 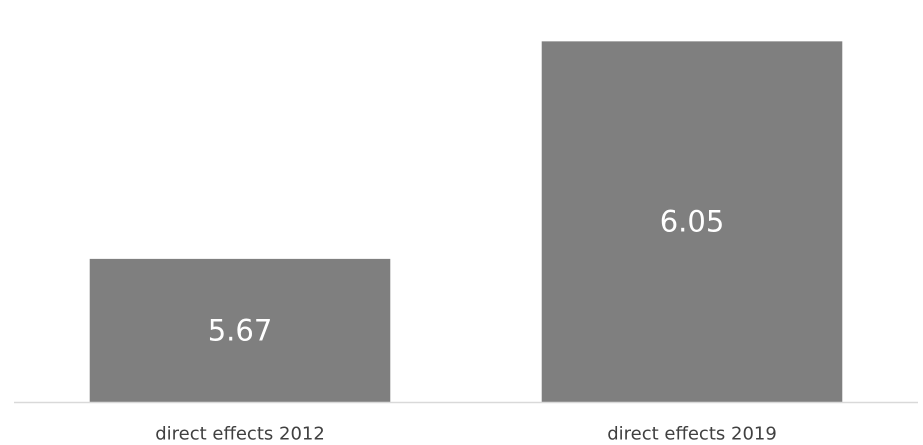 What do you see at coordinates (692, 434) in the screenshot?
I see `category-label-2: direct effects 2019` at bounding box center [692, 434].